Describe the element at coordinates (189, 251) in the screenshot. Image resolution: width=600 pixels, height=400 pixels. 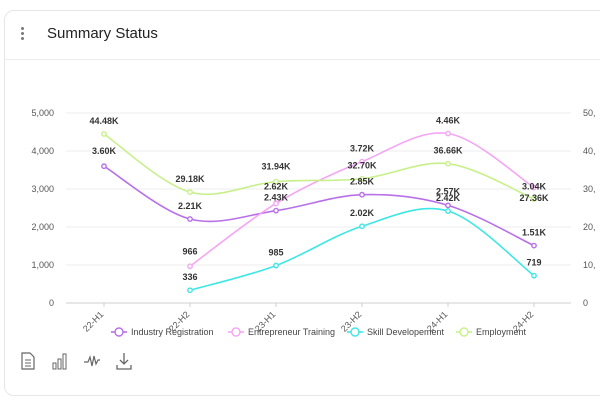
I see `data-label: 966` at that location.